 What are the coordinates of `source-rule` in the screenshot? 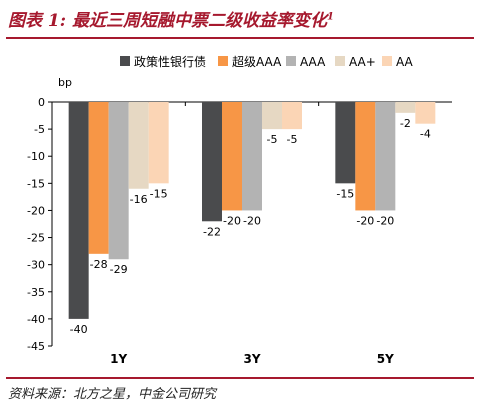 It's located at (240, 378).